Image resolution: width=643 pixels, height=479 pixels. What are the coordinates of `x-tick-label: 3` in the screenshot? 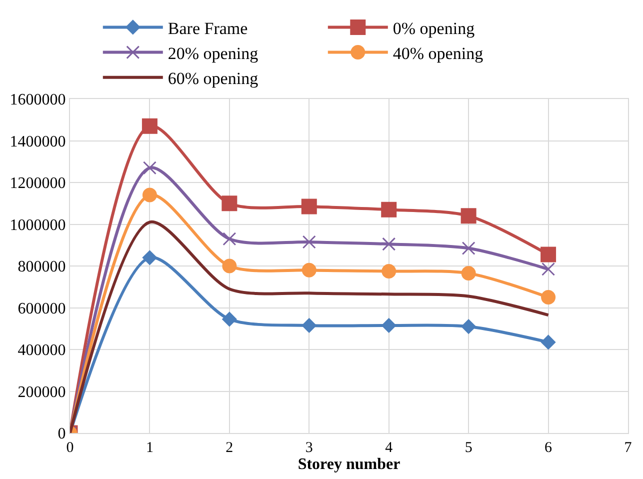 It's located at (309, 448).